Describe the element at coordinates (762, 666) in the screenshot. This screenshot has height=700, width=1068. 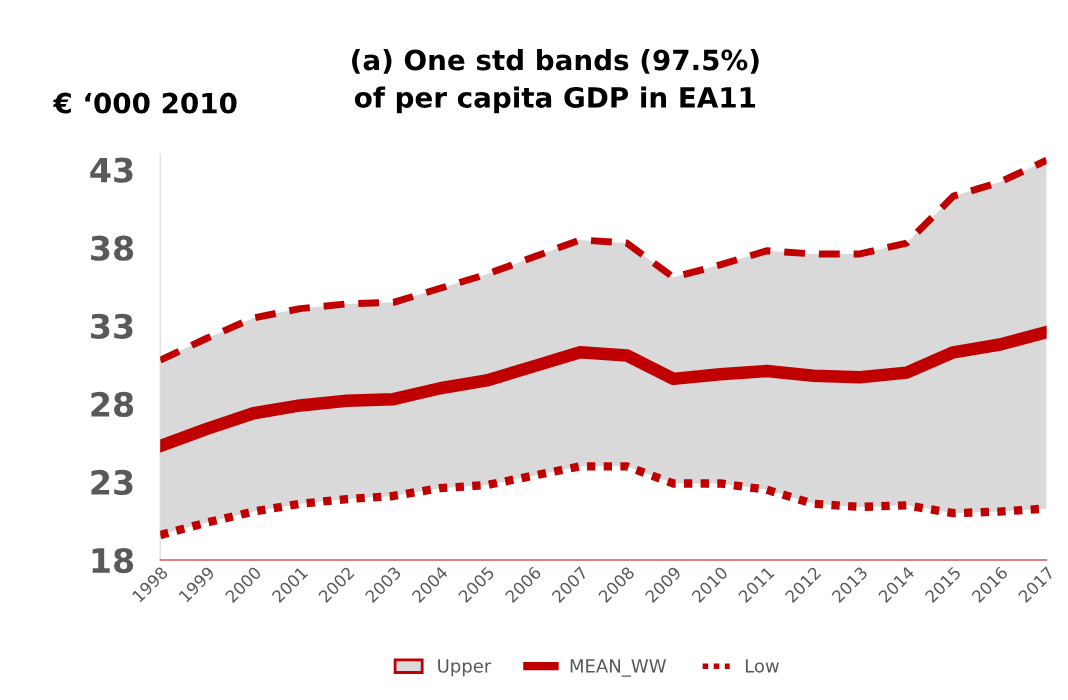
I see `legend-label: Low` at that location.